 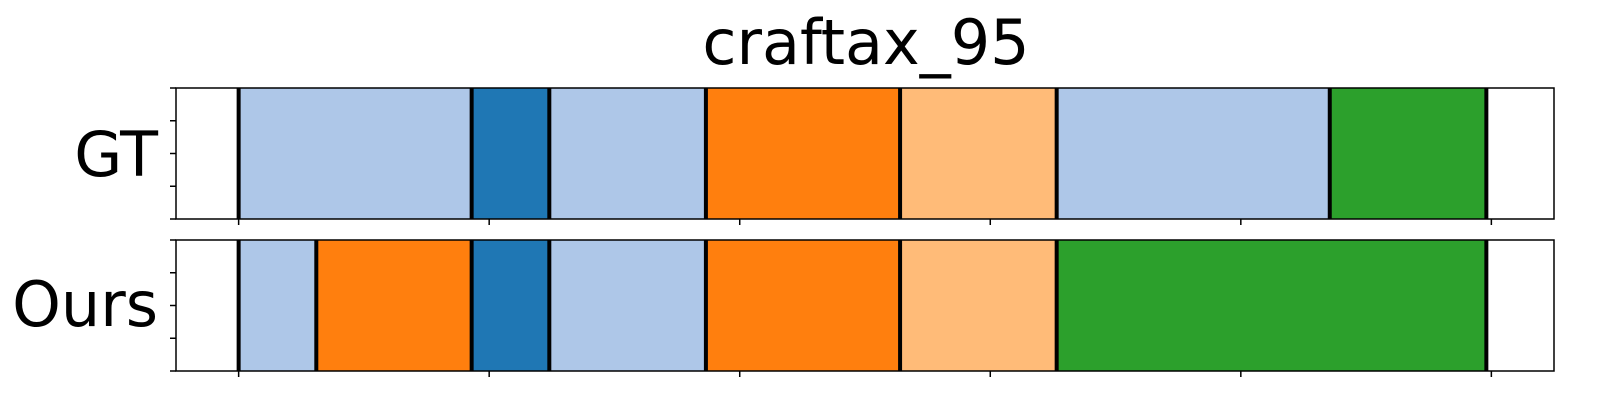 I want to click on chart-title: craftax_95, so click(x=865, y=42).